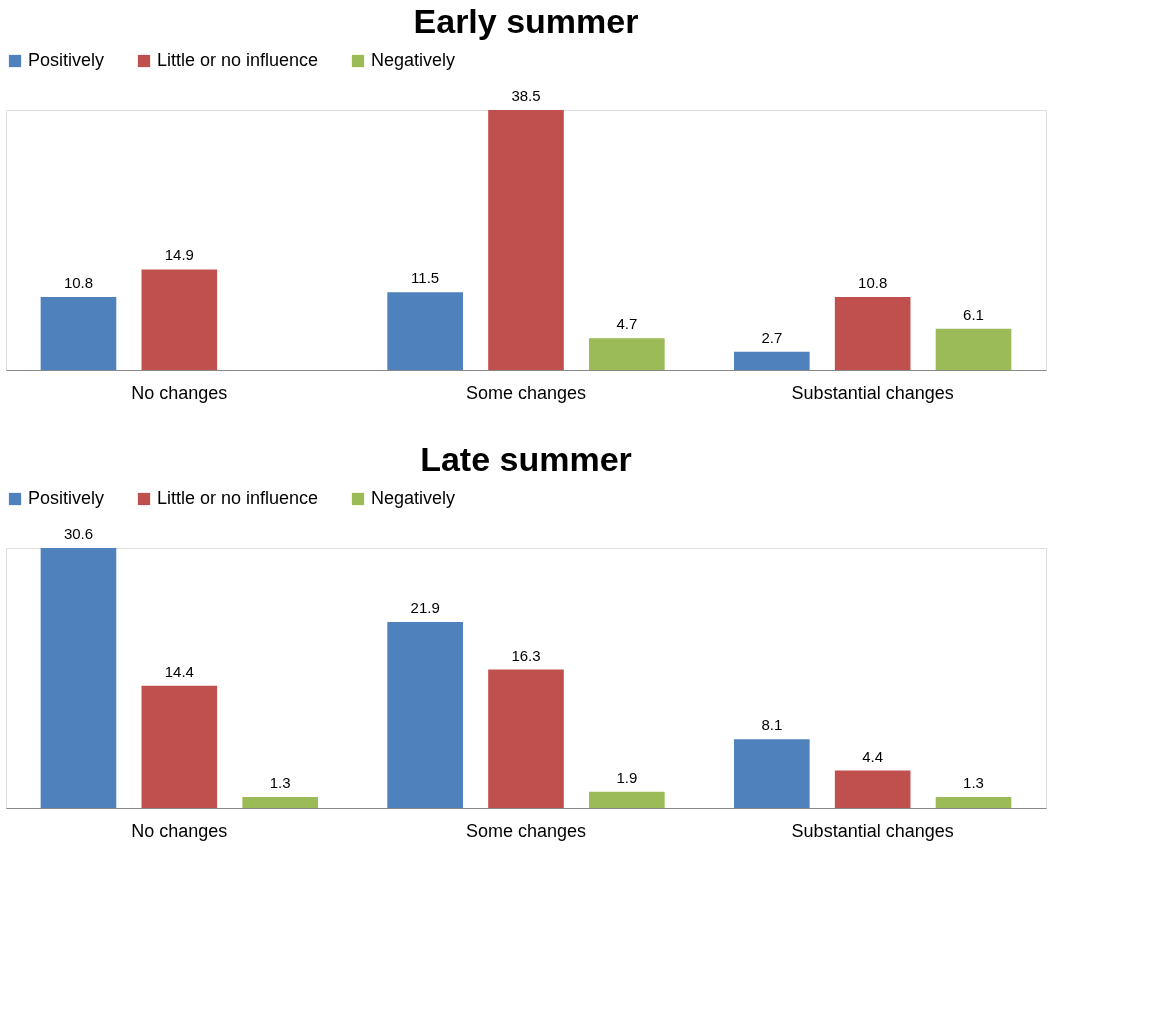 The height and width of the screenshot is (1028, 1152). What do you see at coordinates (425, 607) in the screenshot?
I see `data-label: 21.9` at bounding box center [425, 607].